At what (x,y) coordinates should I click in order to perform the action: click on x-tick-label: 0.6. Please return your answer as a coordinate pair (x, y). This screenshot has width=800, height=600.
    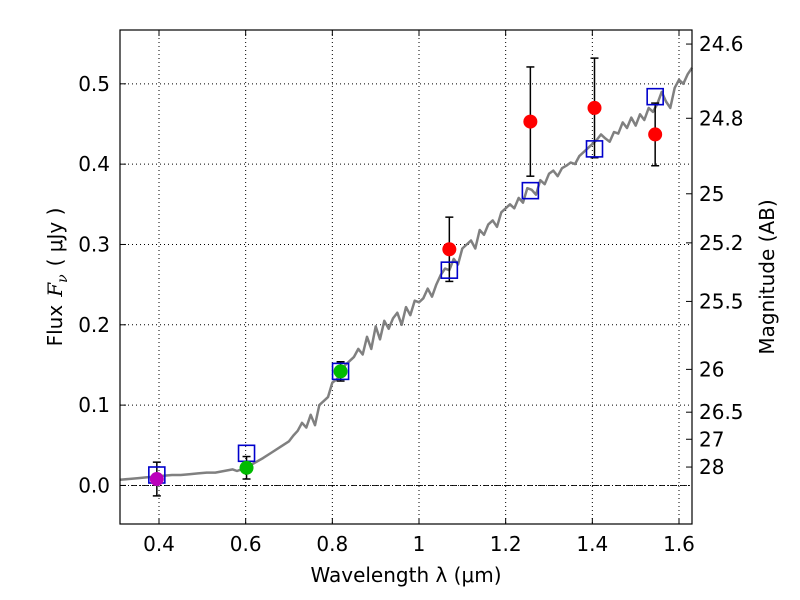
    Looking at the image, I should click on (246, 544).